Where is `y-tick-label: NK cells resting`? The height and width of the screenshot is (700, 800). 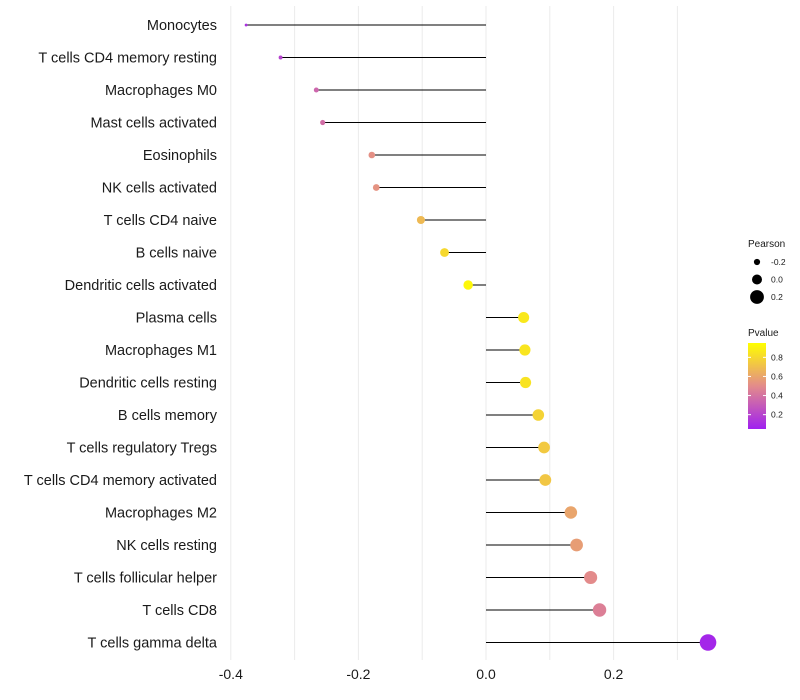
y-tick-label: NK cells resting is located at coordinates (166, 546).